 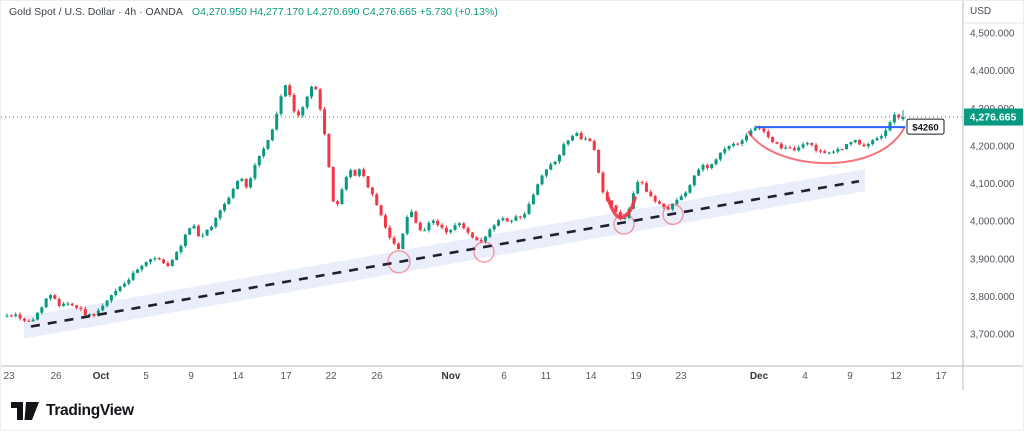 What do you see at coordinates (992, 222) in the screenshot?
I see `y-tick-label: 4,000.000` at bounding box center [992, 222].